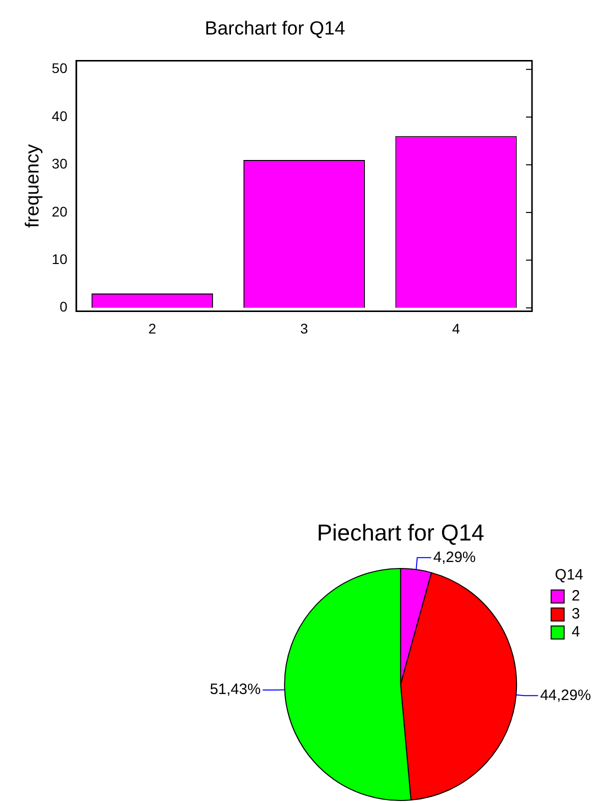  I want to click on data-label: 4,29%, so click(454, 557).